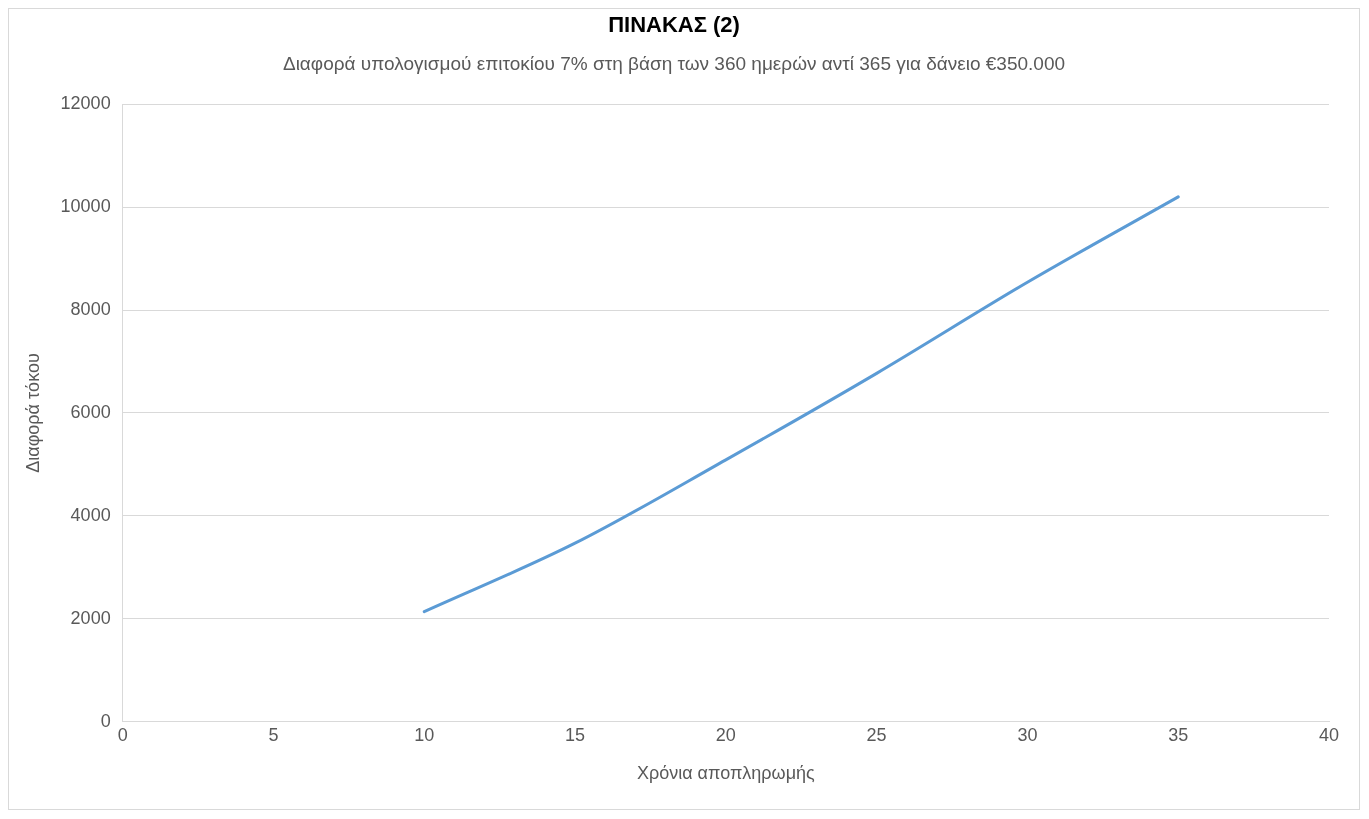 The height and width of the screenshot is (819, 1369). Describe the element at coordinates (90, 617) in the screenshot. I see `y-tick-label: 2000` at that location.